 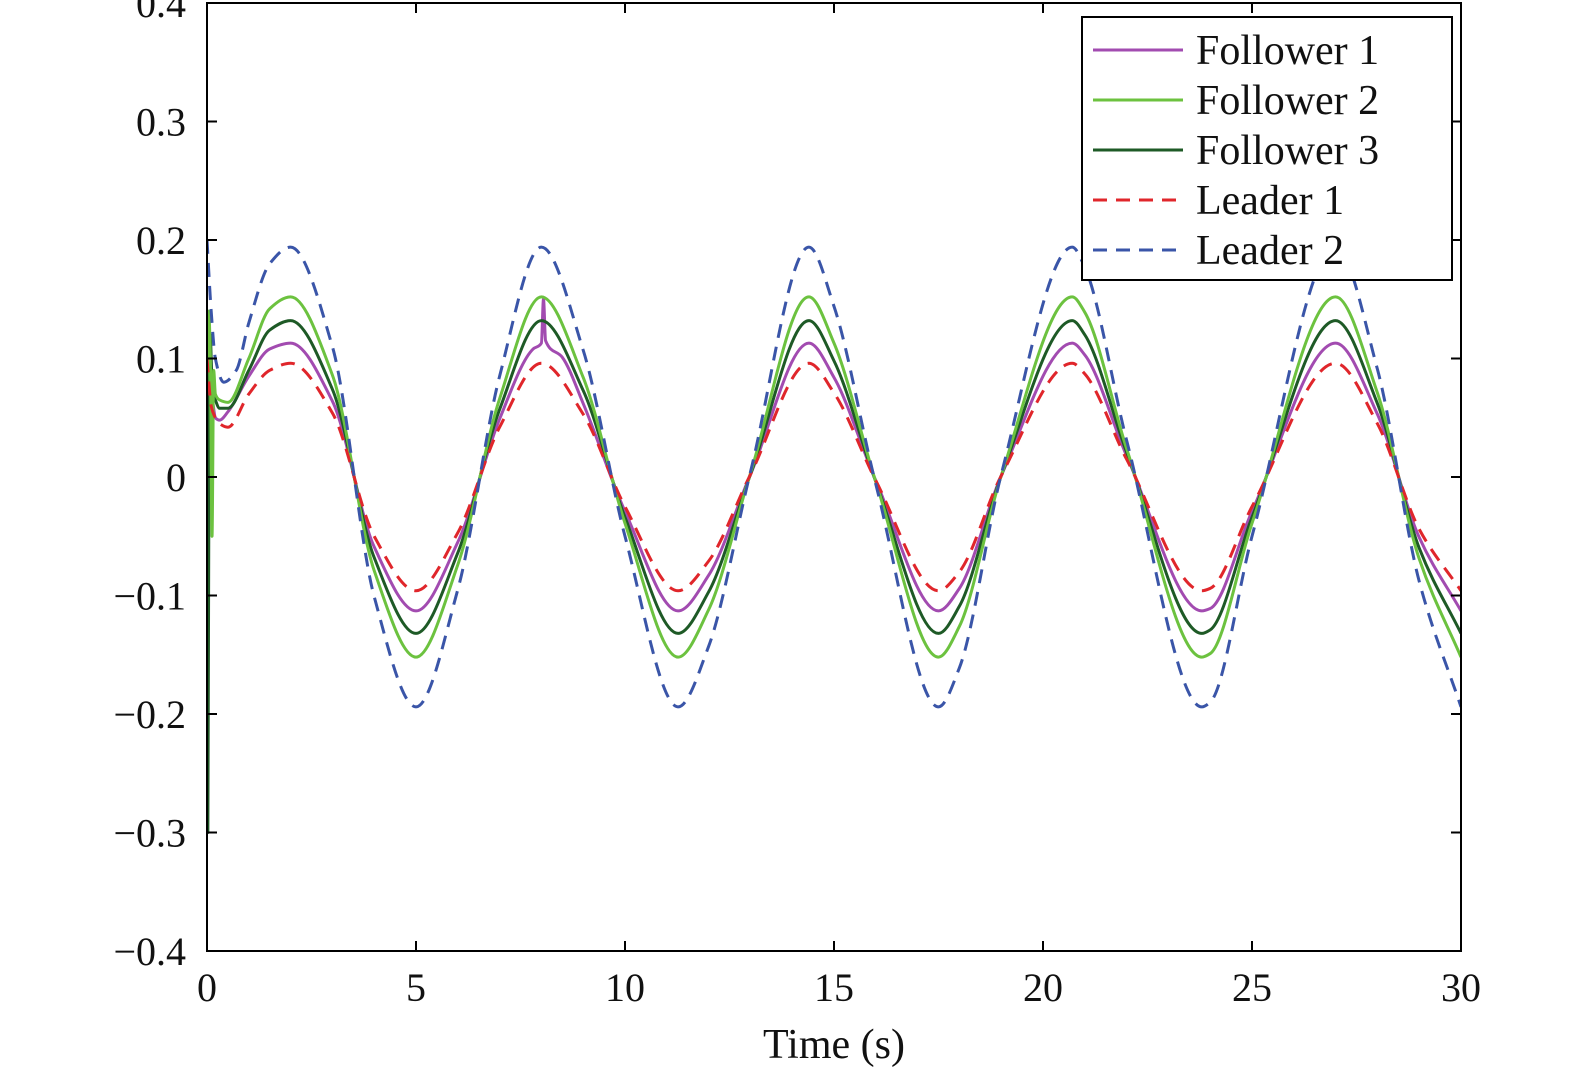 What do you see at coordinates (149, 833) in the screenshot?
I see `y-tick-label: −0.3` at bounding box center [149, 833].